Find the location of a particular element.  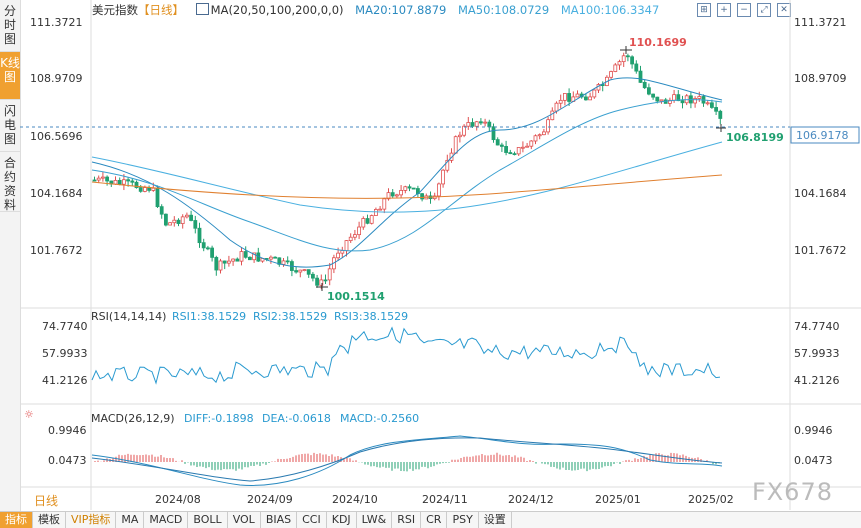

indicator-tab-kdj: KDJ is located at coordinates (342, 520).